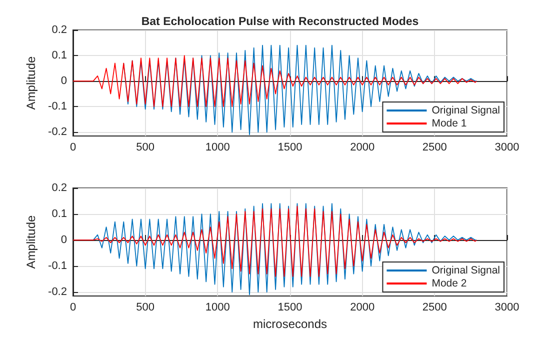  What do you see at coordinates (449, 124) in the screenshot?
I see `legend-label: Mode 1` at bounding box center [449, 124].